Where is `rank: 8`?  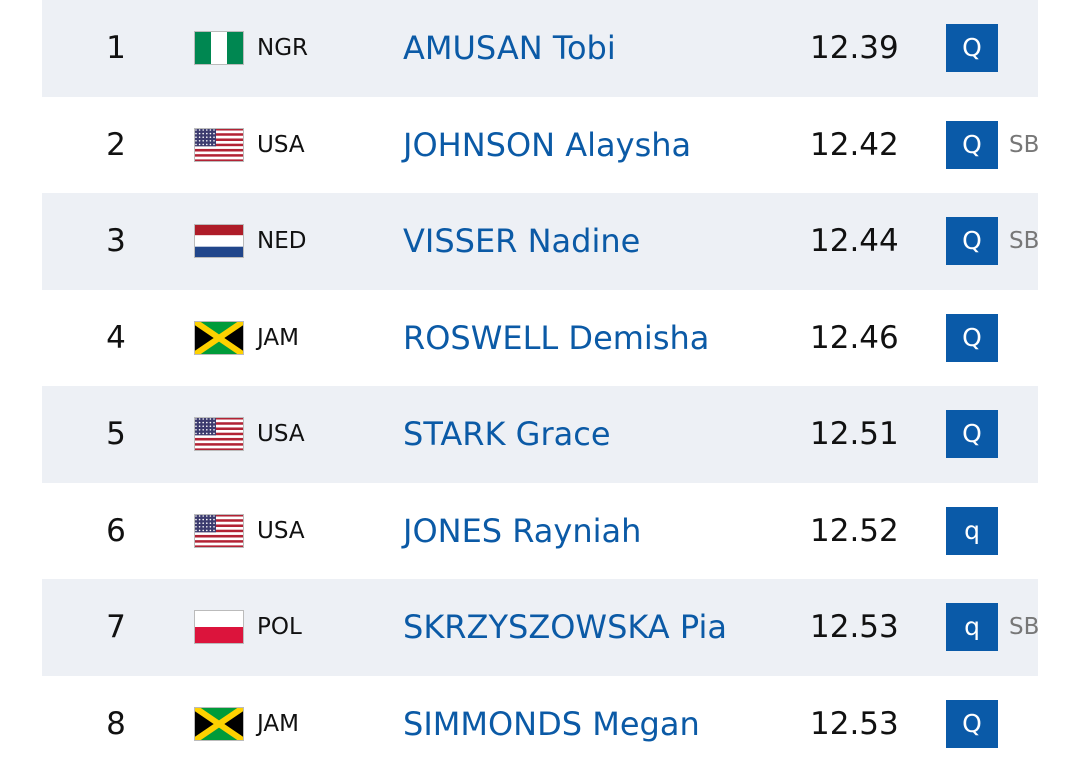
rank: 8 is located at coordinates (116, 723).